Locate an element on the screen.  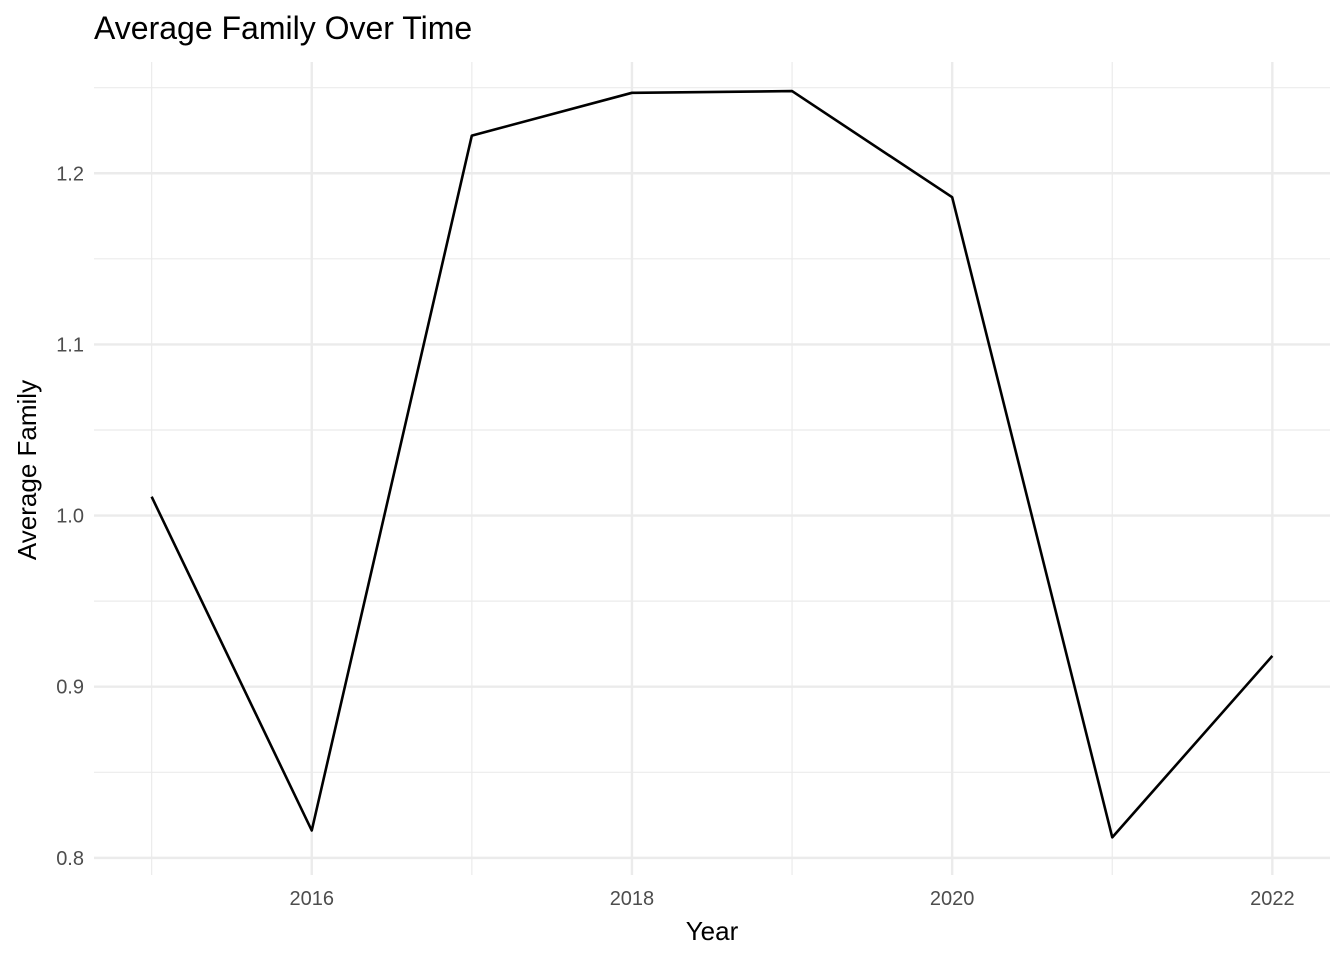
y-tick-label: 0.9 is located at coordinates (70, 688).